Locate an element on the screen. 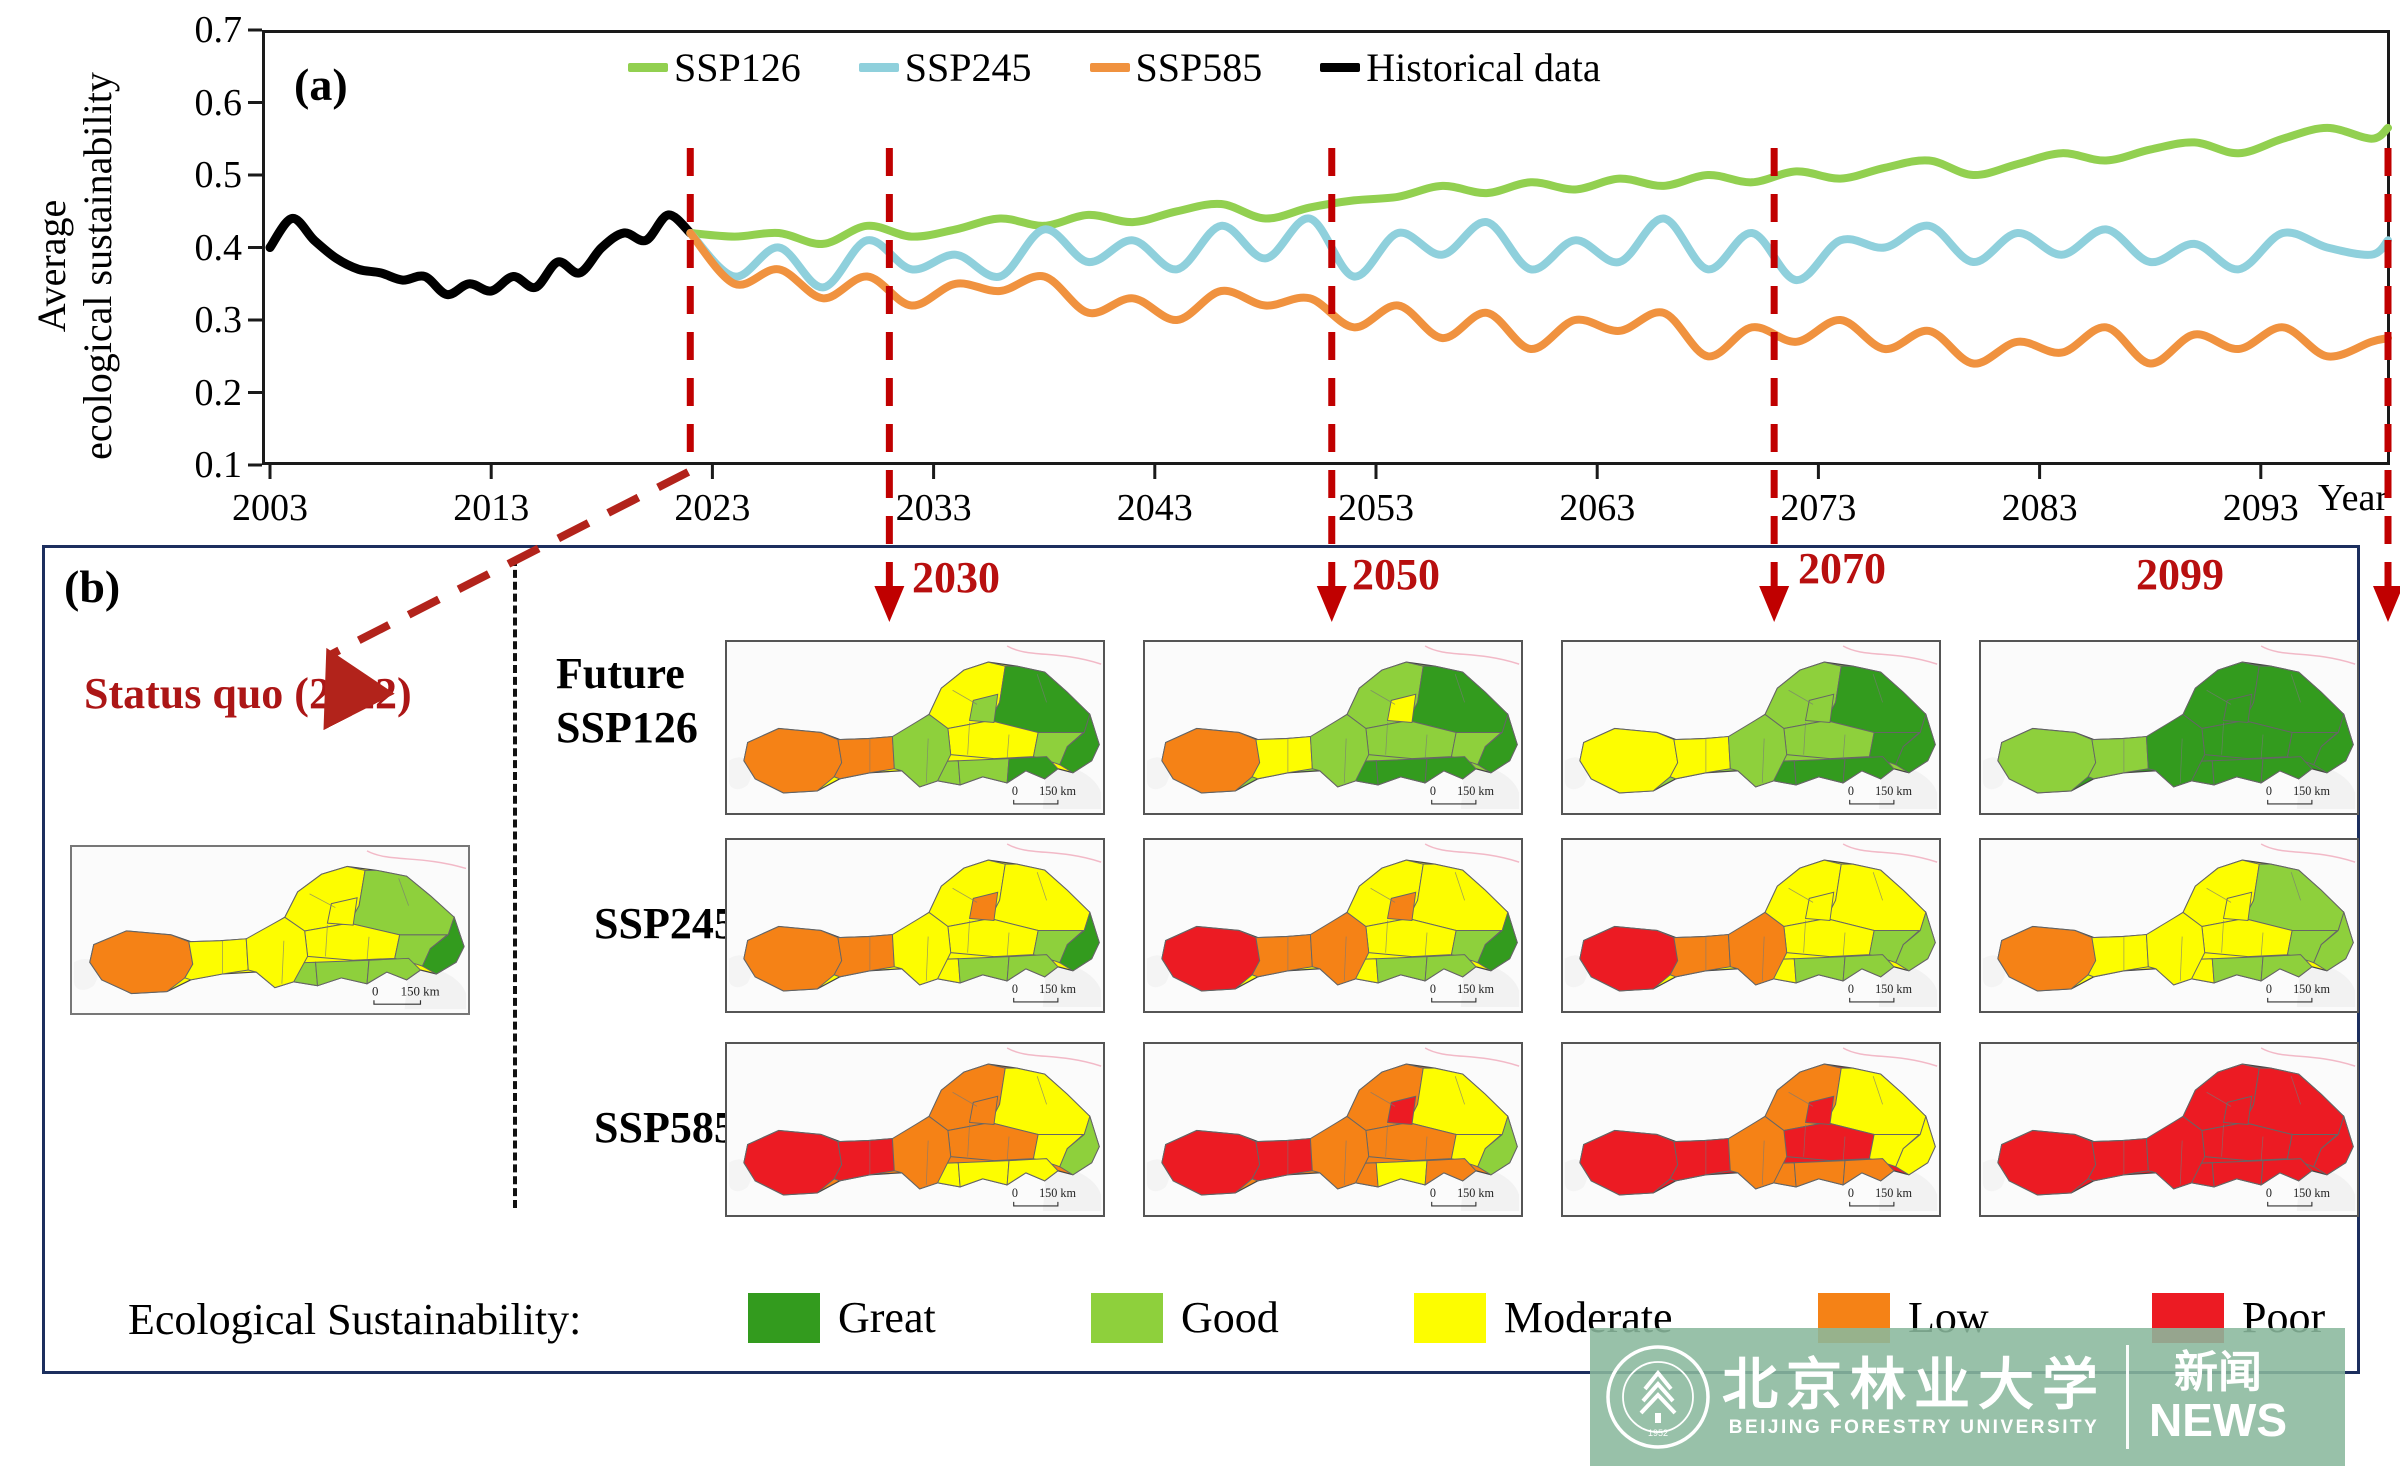  x-tick-2043: 2043 is located at coordinates (1154, 508).